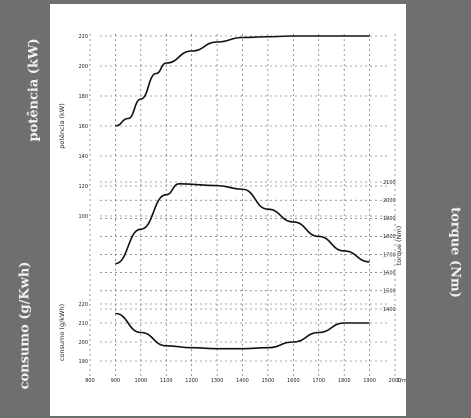 The image size is (471, 418). What do you see at coordinates (344, 381) in the screenshot?
I see `x-tick-label: 1800` at bounding box center [344, 381].